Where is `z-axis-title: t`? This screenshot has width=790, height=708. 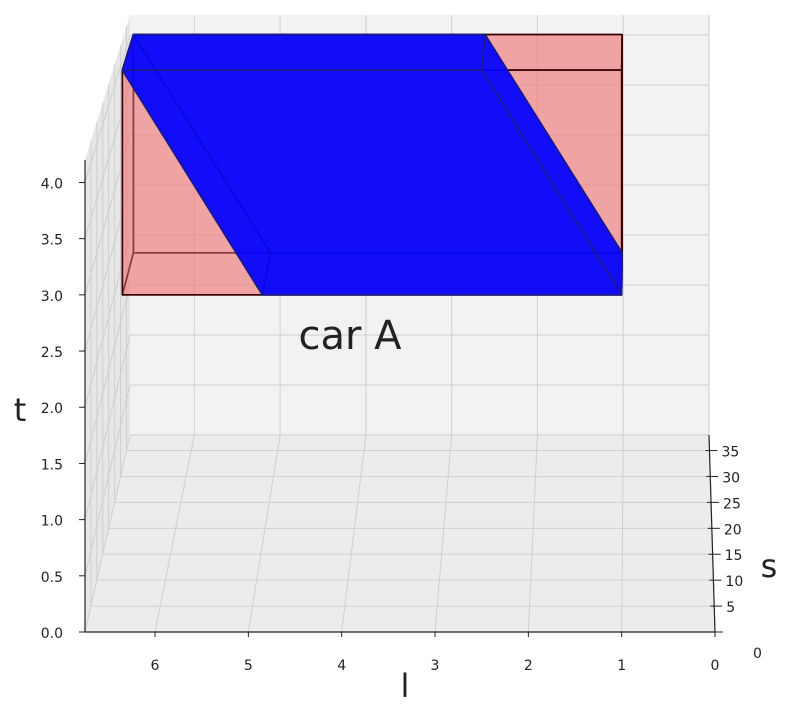 z-axis-title: t is located at coordinates (20, 410).